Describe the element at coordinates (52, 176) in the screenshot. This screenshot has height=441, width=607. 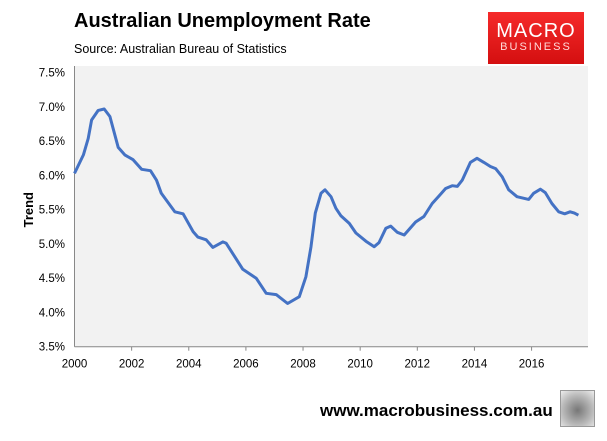
I see `y-tick-label: 6.0%` at that location.